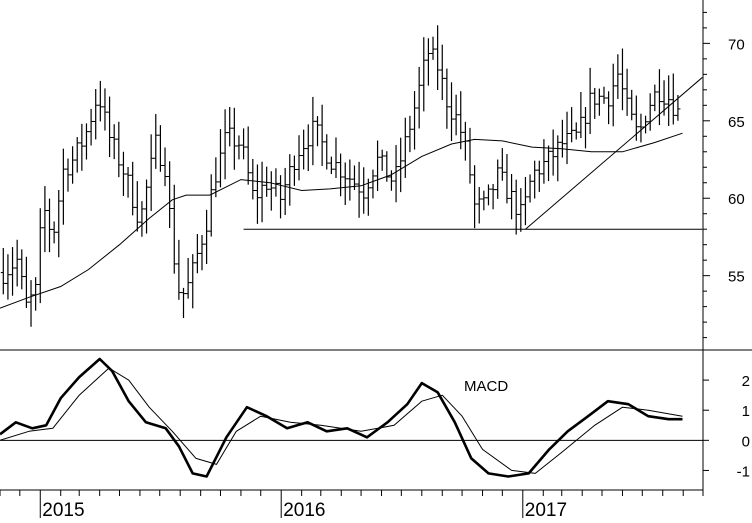 This screenshot has height=523, width=752. Describe the element at coordinates (63, 509) in the screenshot. I see `year-label: 2015` at that location.